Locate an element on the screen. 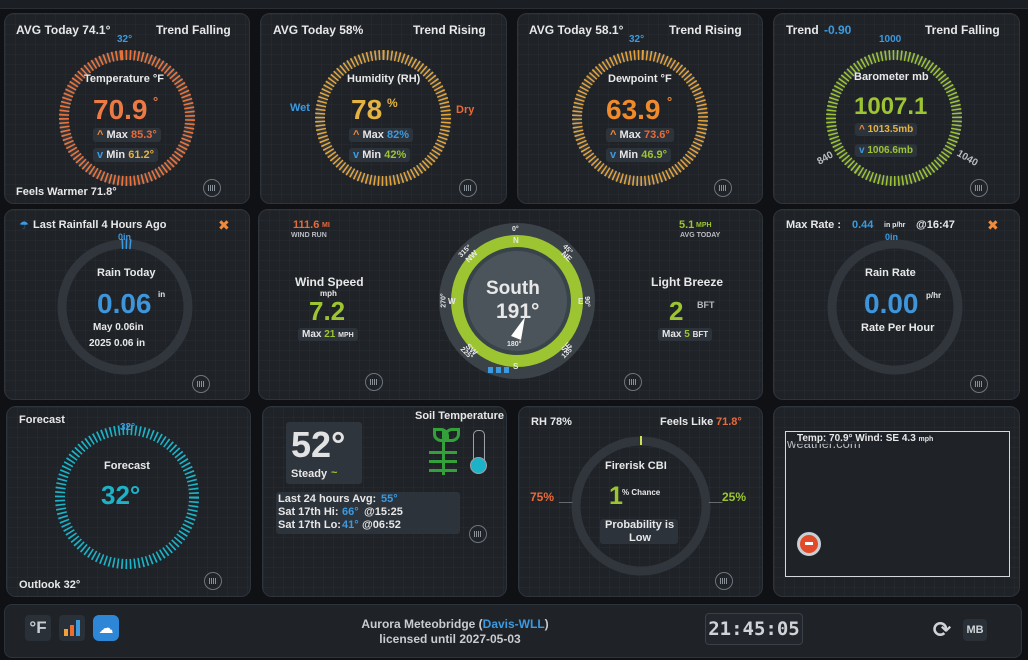 The height and width of the screenshot is (660, 1028). beaufort-max-unit: BFT is located at coordinates (700, 334).